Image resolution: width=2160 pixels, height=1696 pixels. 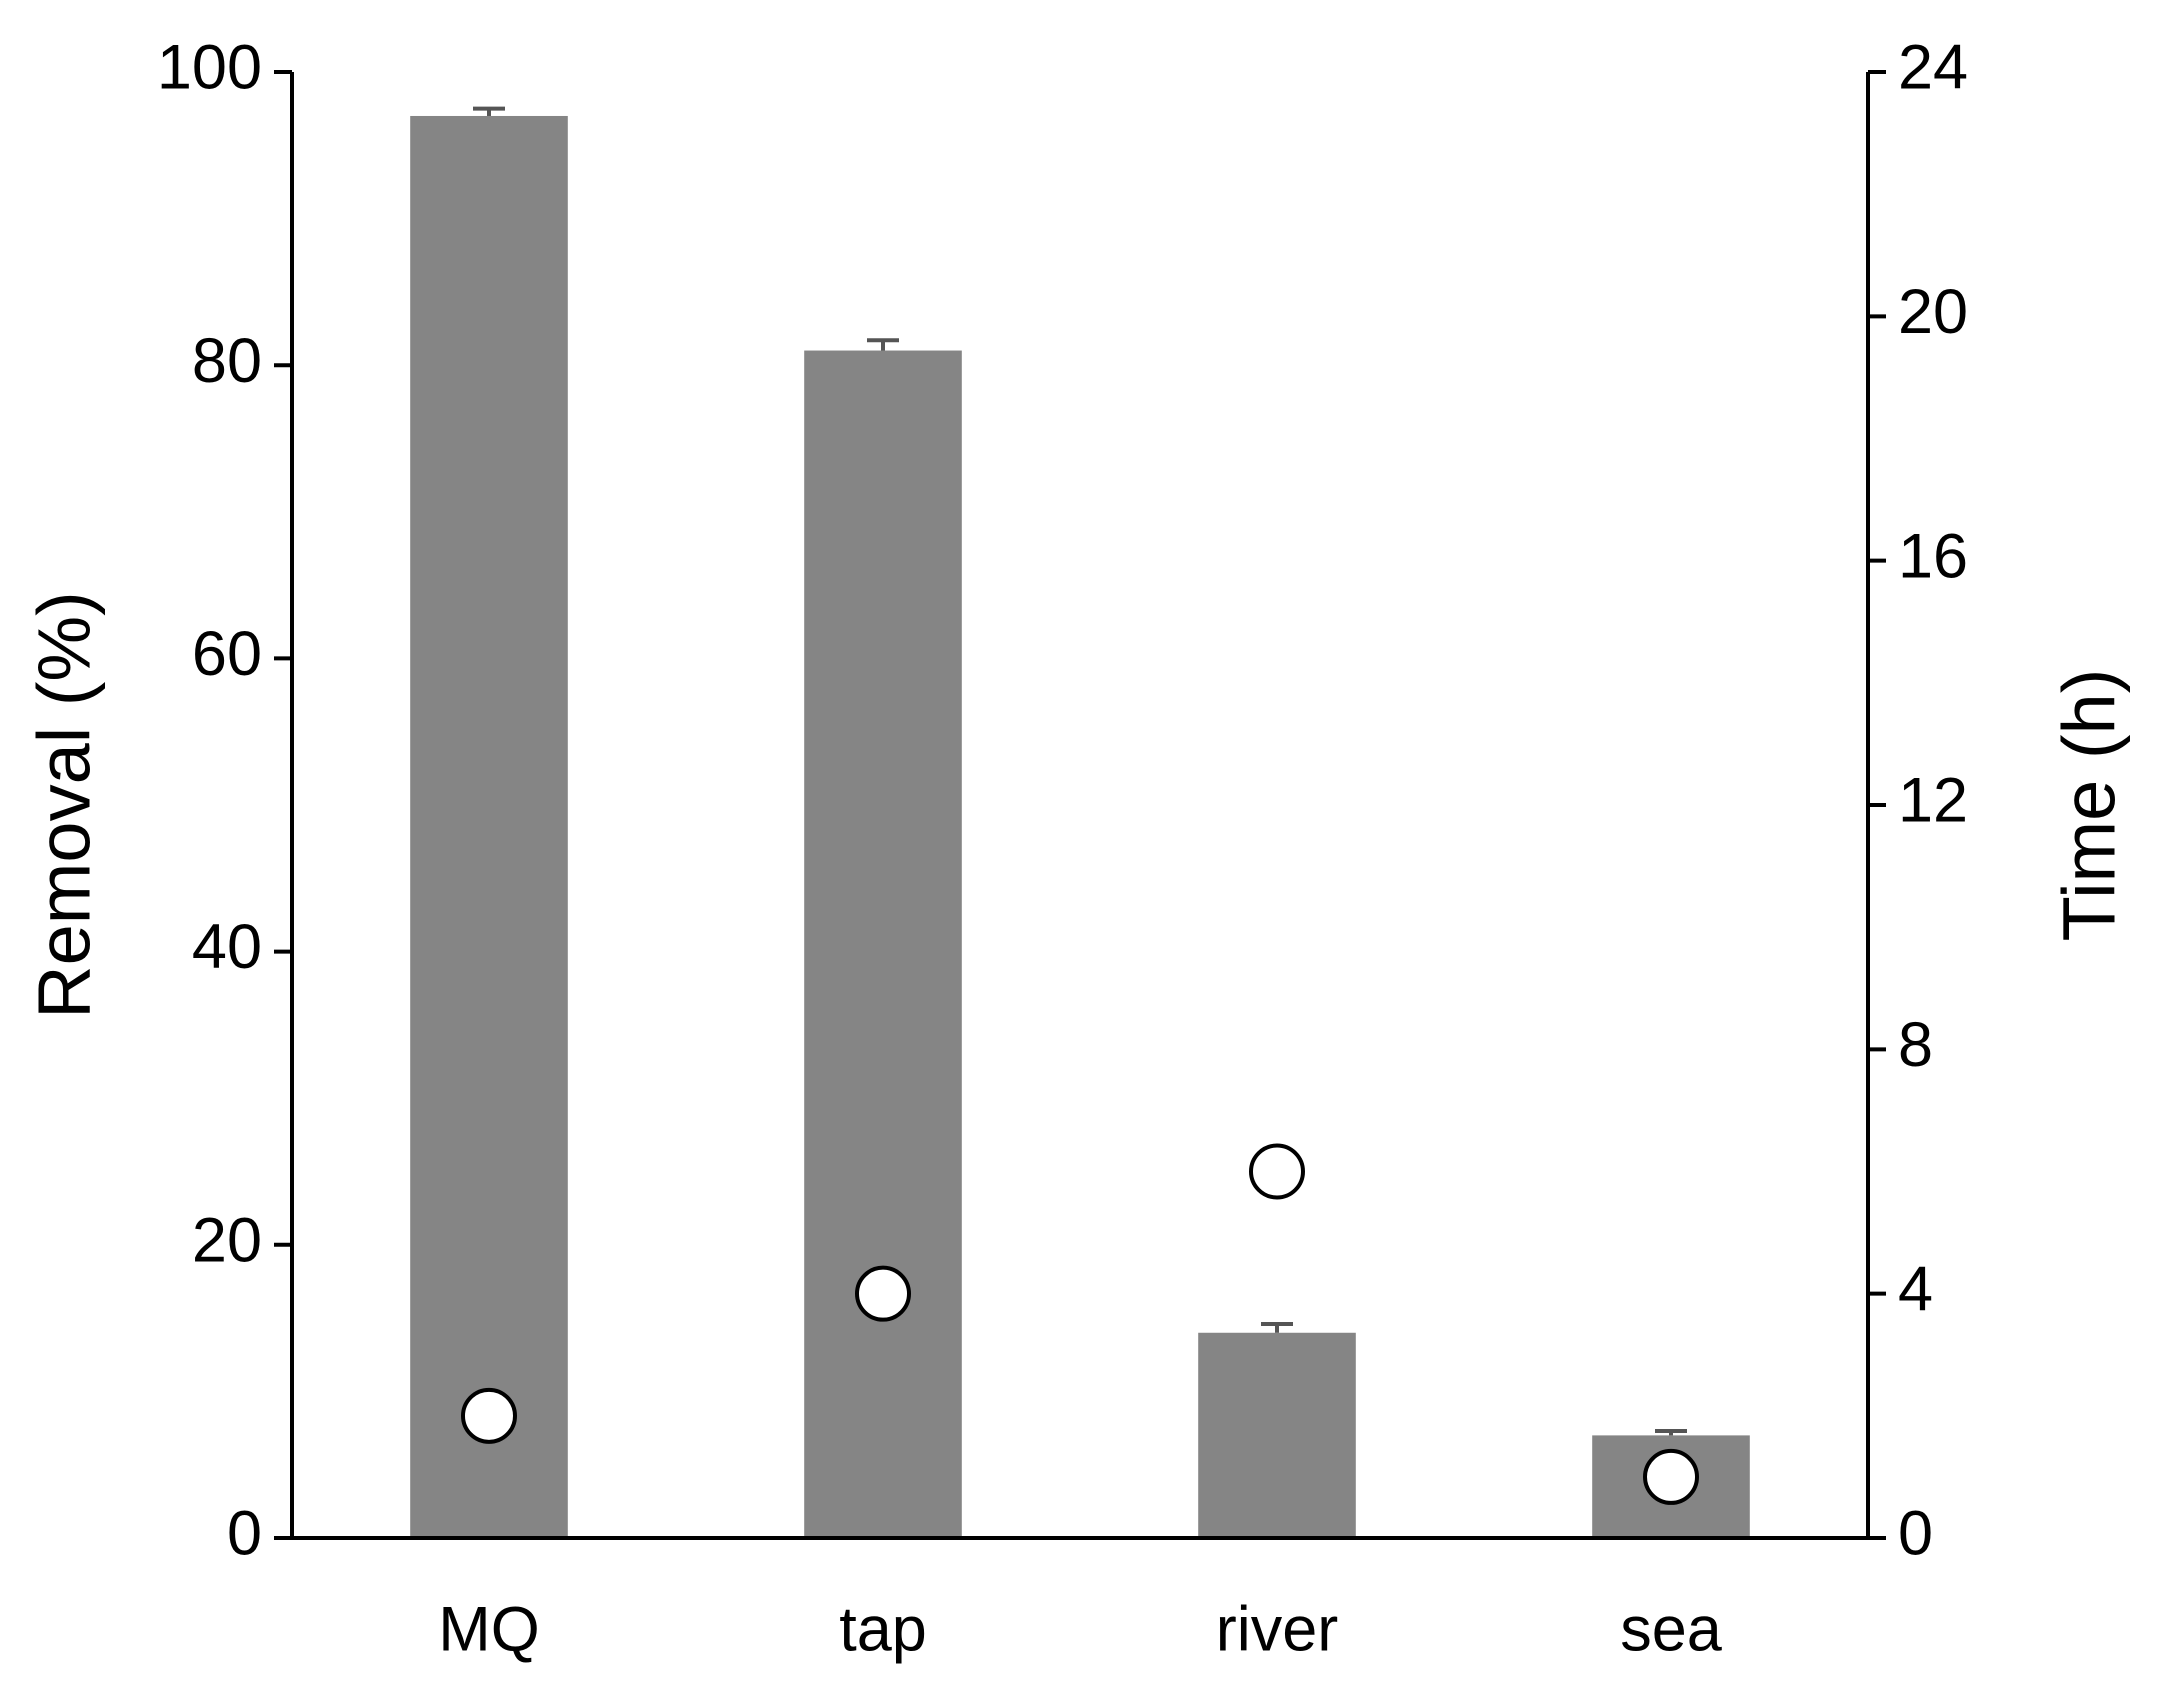 I want to click on y2-tick-label: 8, so click(x=1915, y=1045).